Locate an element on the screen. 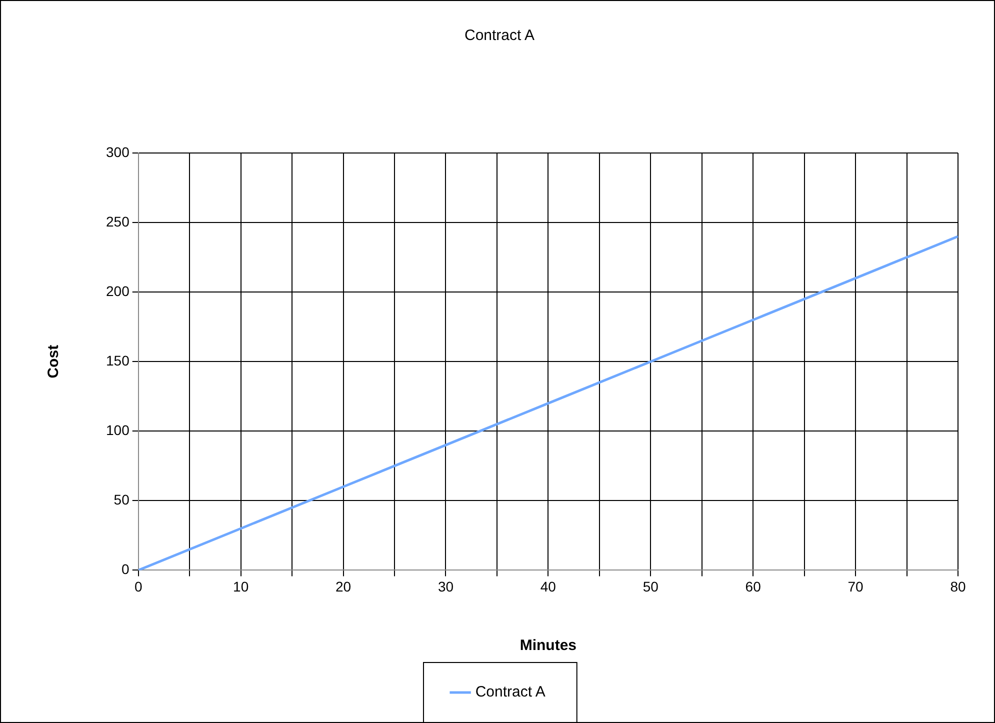 The width and height of the screenshot is (995, 723). y-tick-label: 50 is located at coordinates (122, 500).